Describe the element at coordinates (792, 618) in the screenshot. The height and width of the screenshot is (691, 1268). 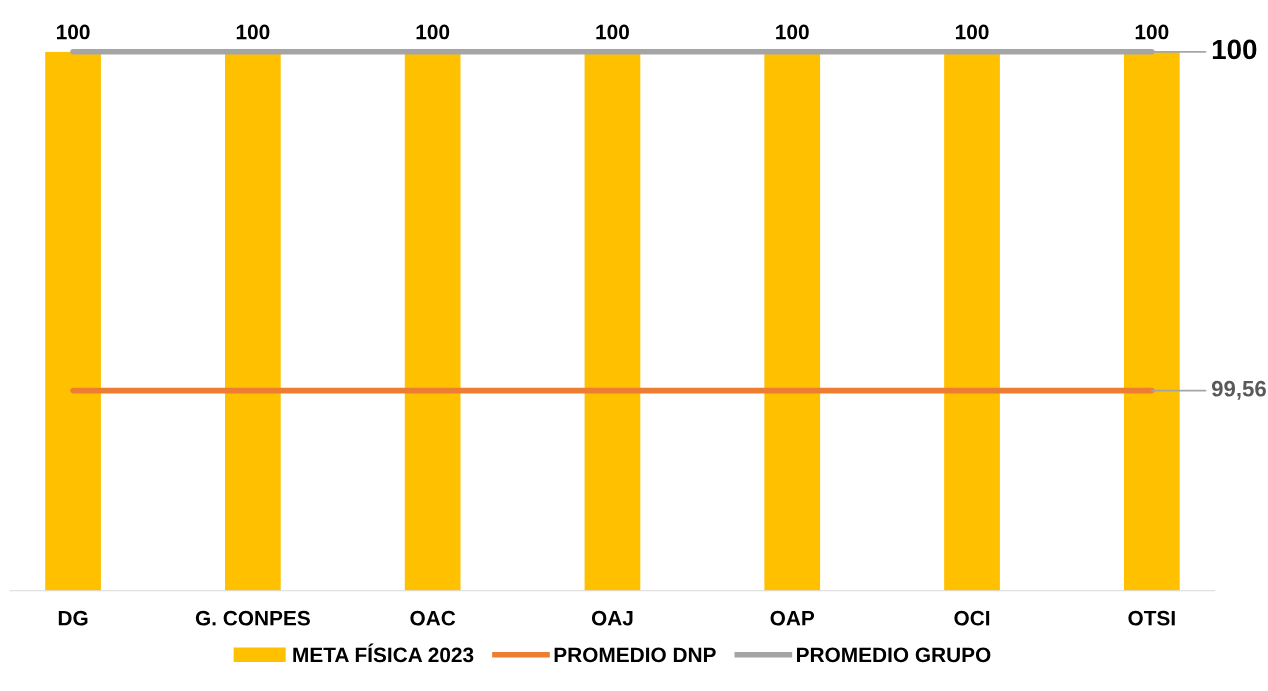
I see `x-tick-label: OAP` at that location.